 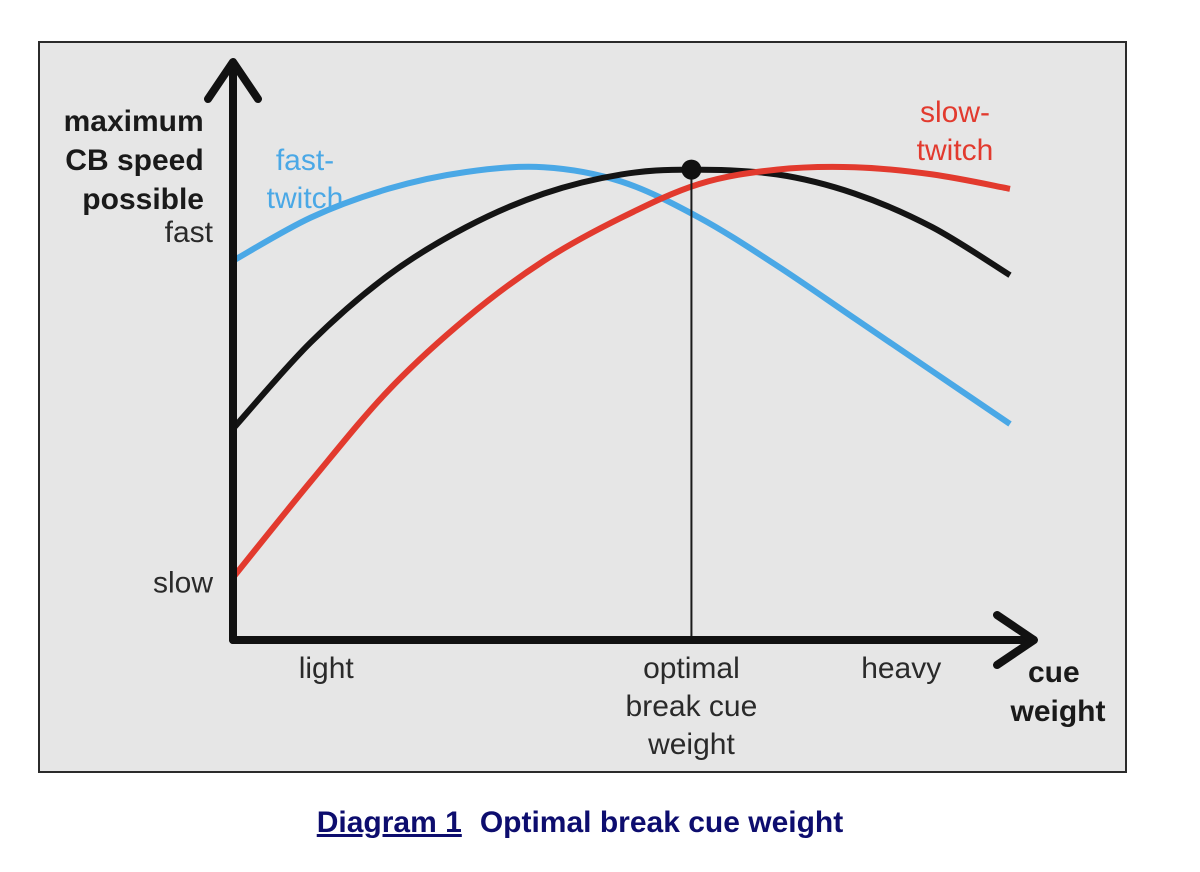 I want to click on y-axis-arrowhead, so click(x=233, y=80).